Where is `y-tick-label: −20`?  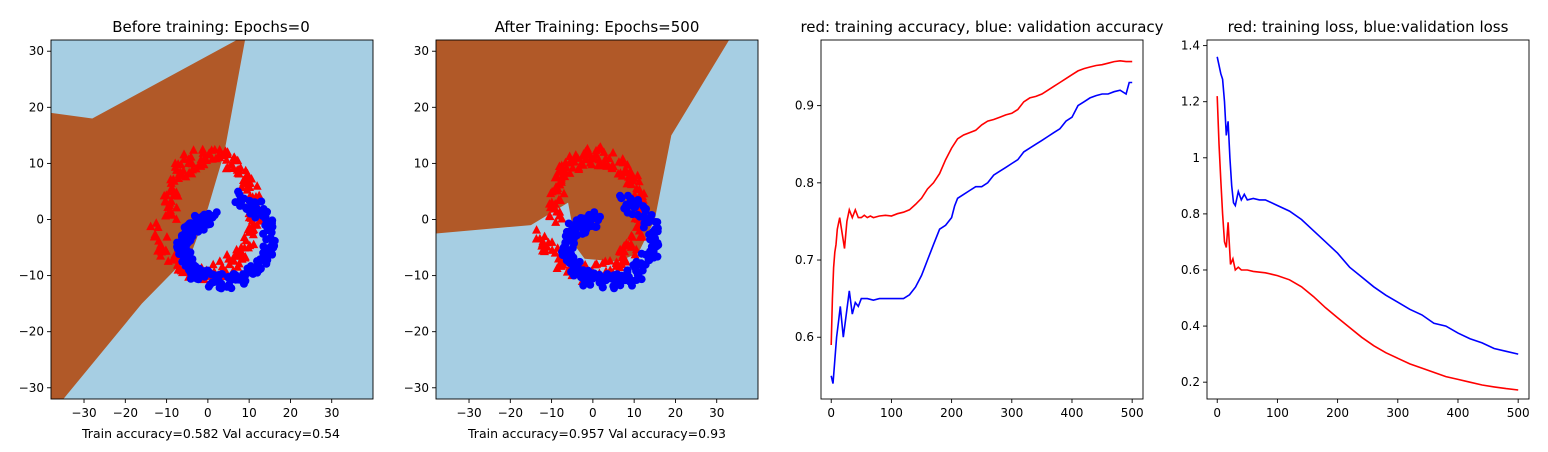
y-tick-label: −20 is located at coordinates (416, 332).